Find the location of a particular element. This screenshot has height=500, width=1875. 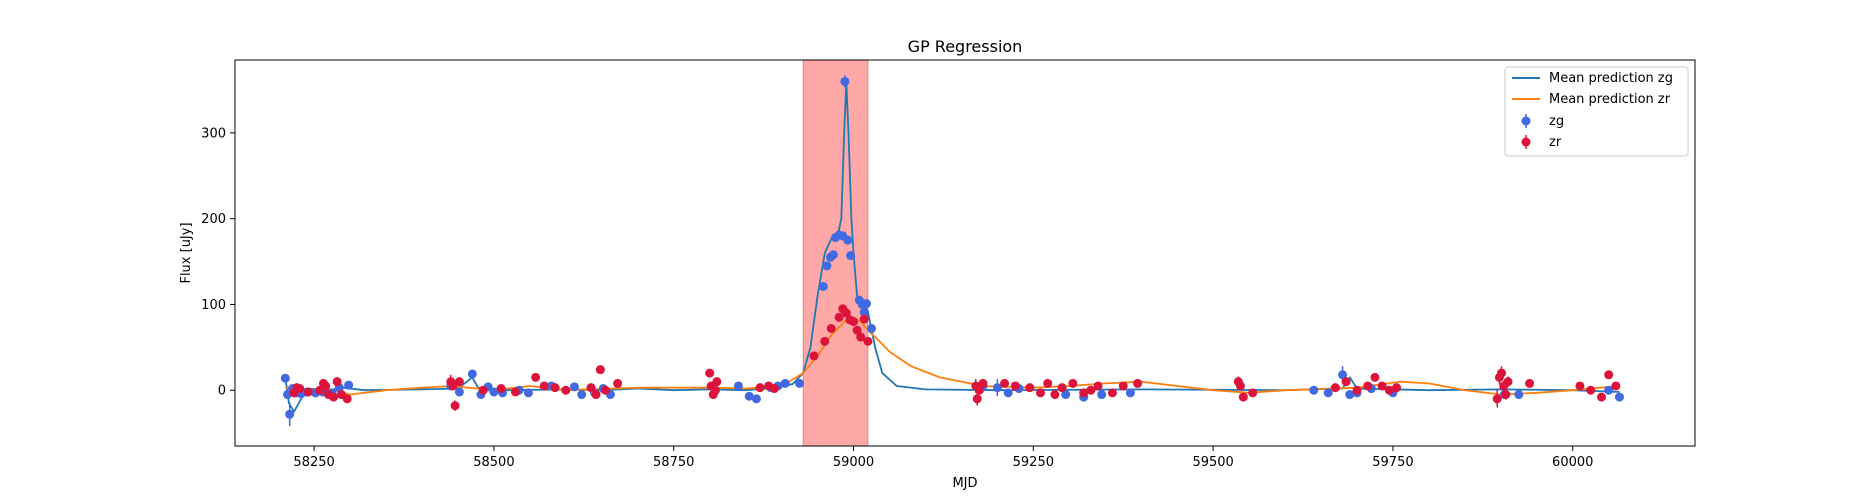

chart-title: GP Regression is located at coordinates (965, 46).